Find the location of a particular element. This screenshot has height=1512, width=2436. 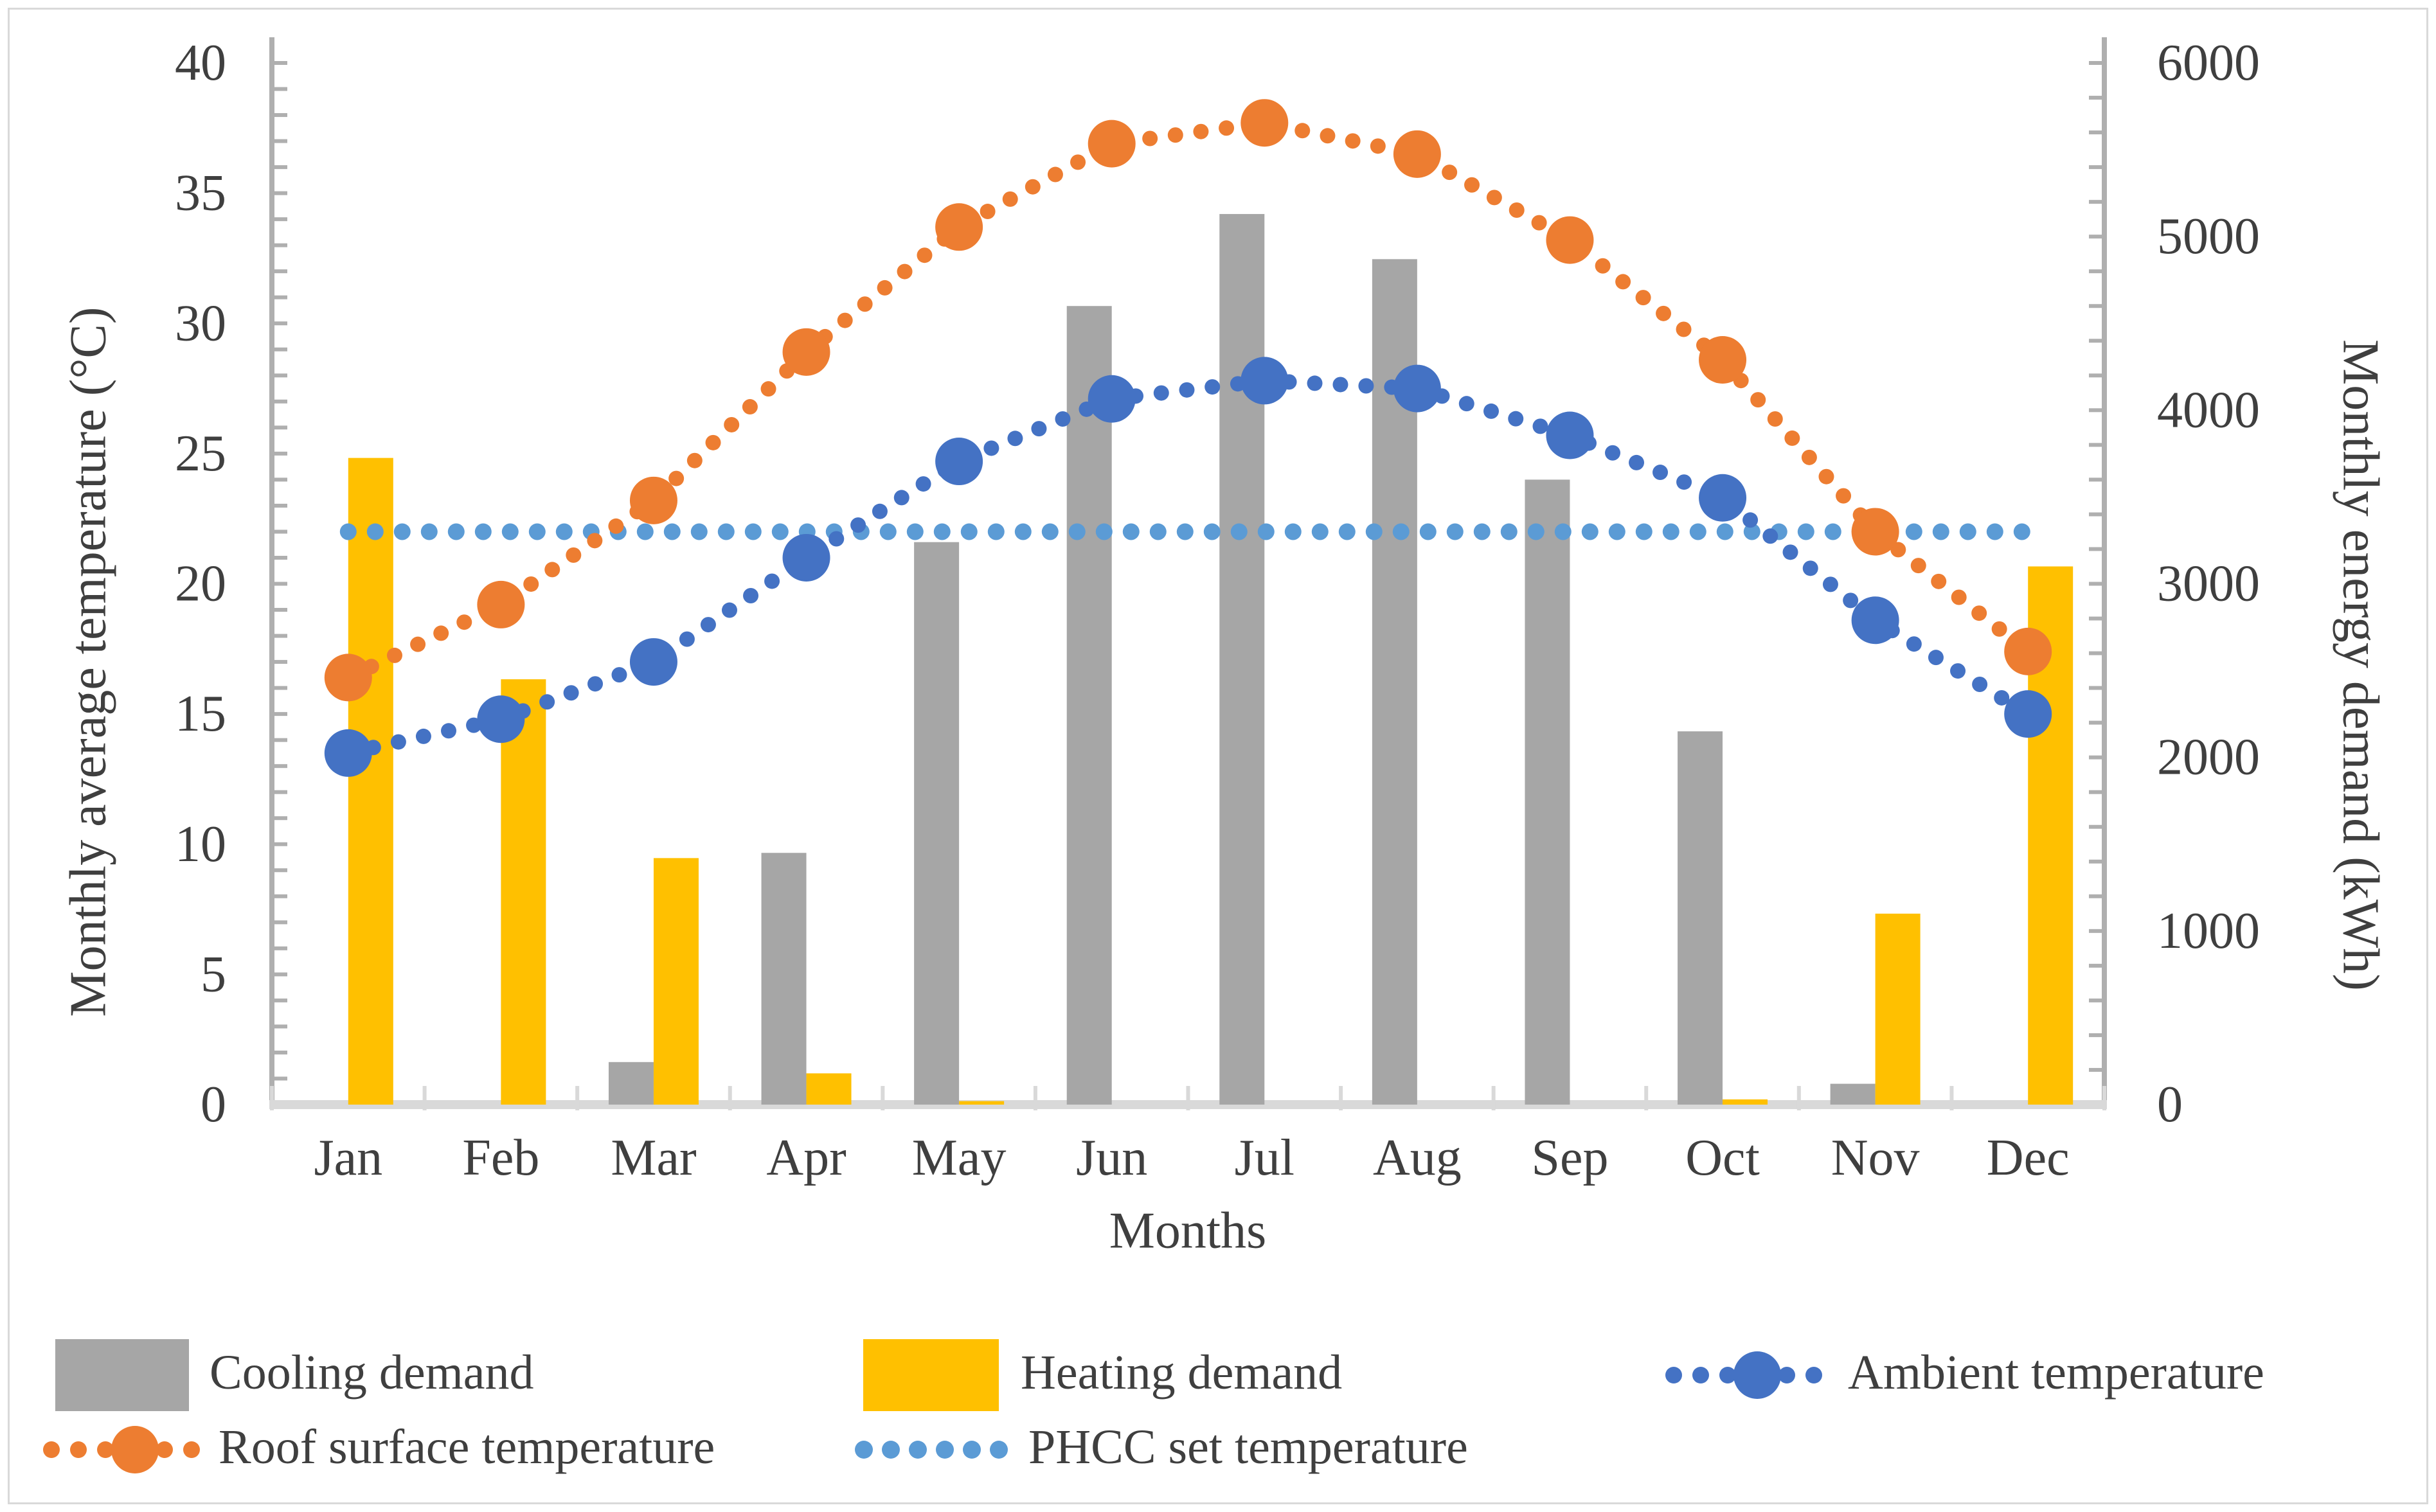

roof-surface-temperature-marker-jun is located at coordinates (1112, 144).